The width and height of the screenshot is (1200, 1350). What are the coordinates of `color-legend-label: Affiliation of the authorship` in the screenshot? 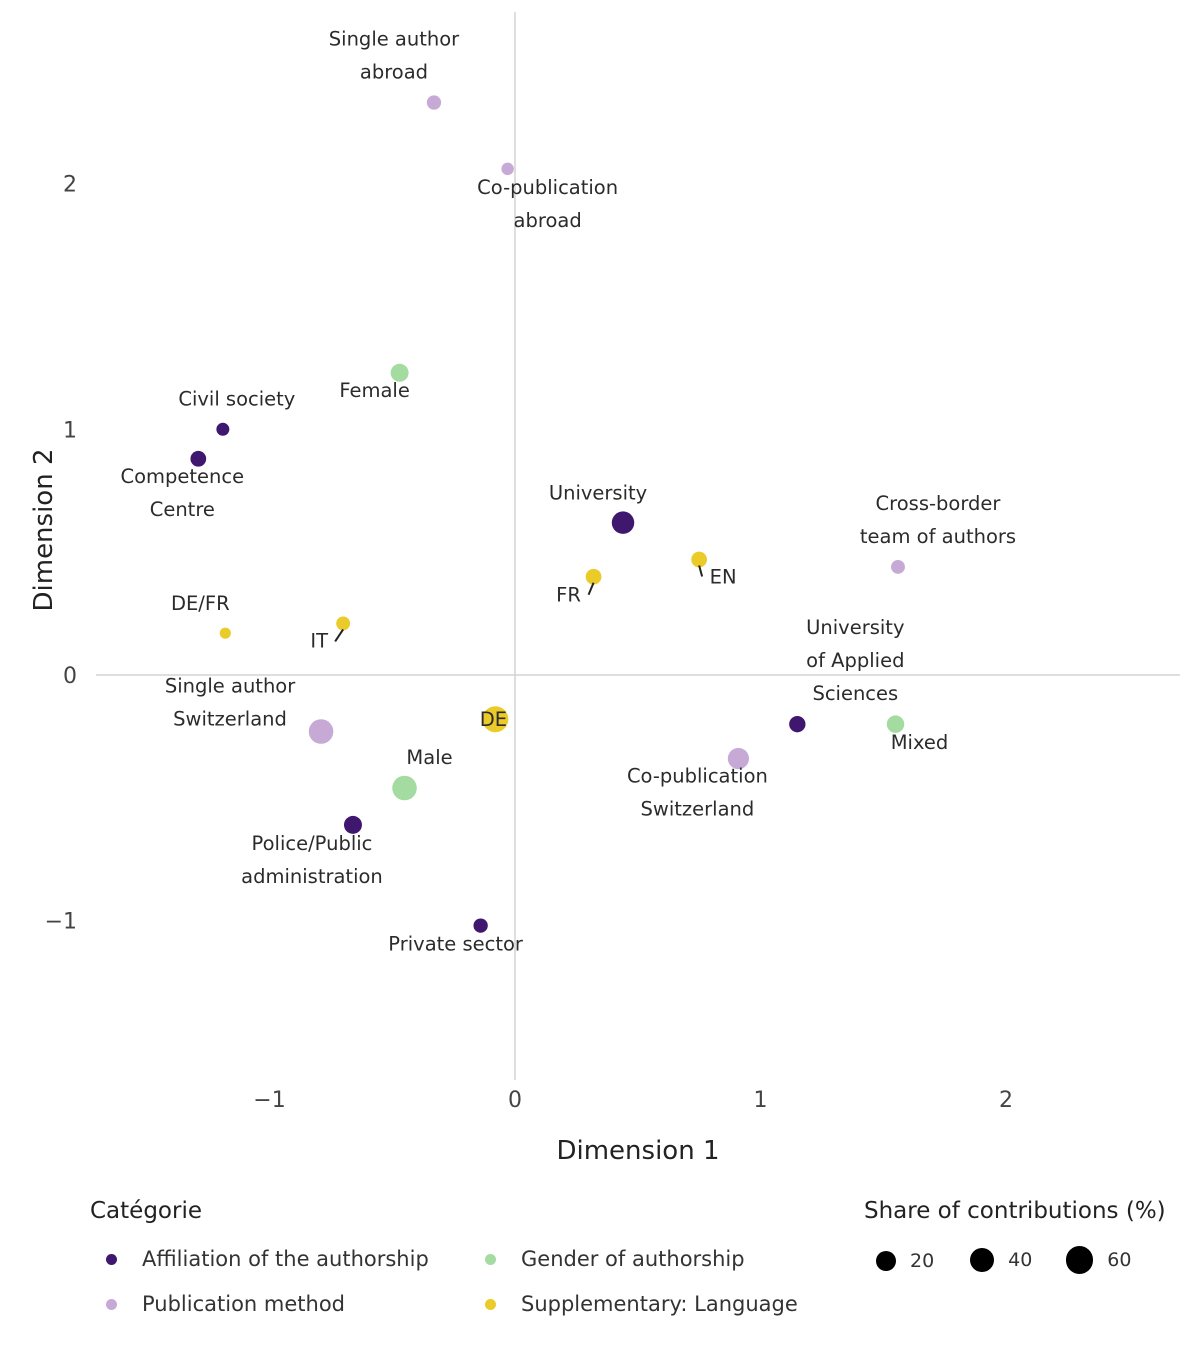 It's located at (285, 1259).